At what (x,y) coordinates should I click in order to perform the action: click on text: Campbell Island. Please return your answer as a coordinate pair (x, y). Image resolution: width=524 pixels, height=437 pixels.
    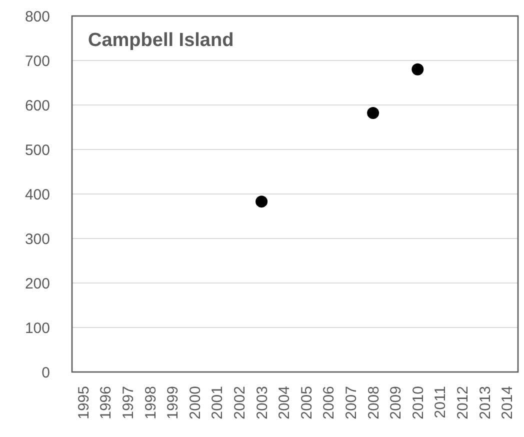
    Looking at the image, I should click on (161, 40).